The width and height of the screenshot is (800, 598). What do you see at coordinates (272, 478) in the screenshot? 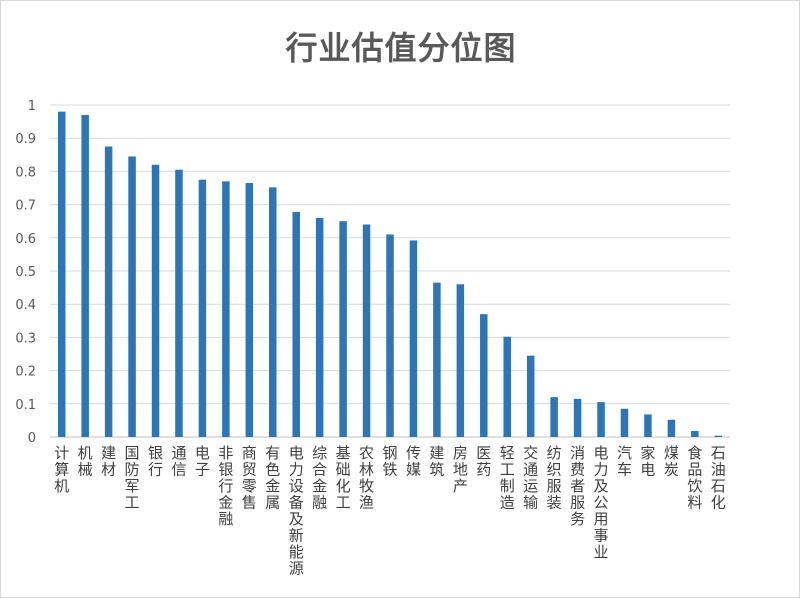
I see `x-category-label: 有色金属` at bounding box center [272, 478].